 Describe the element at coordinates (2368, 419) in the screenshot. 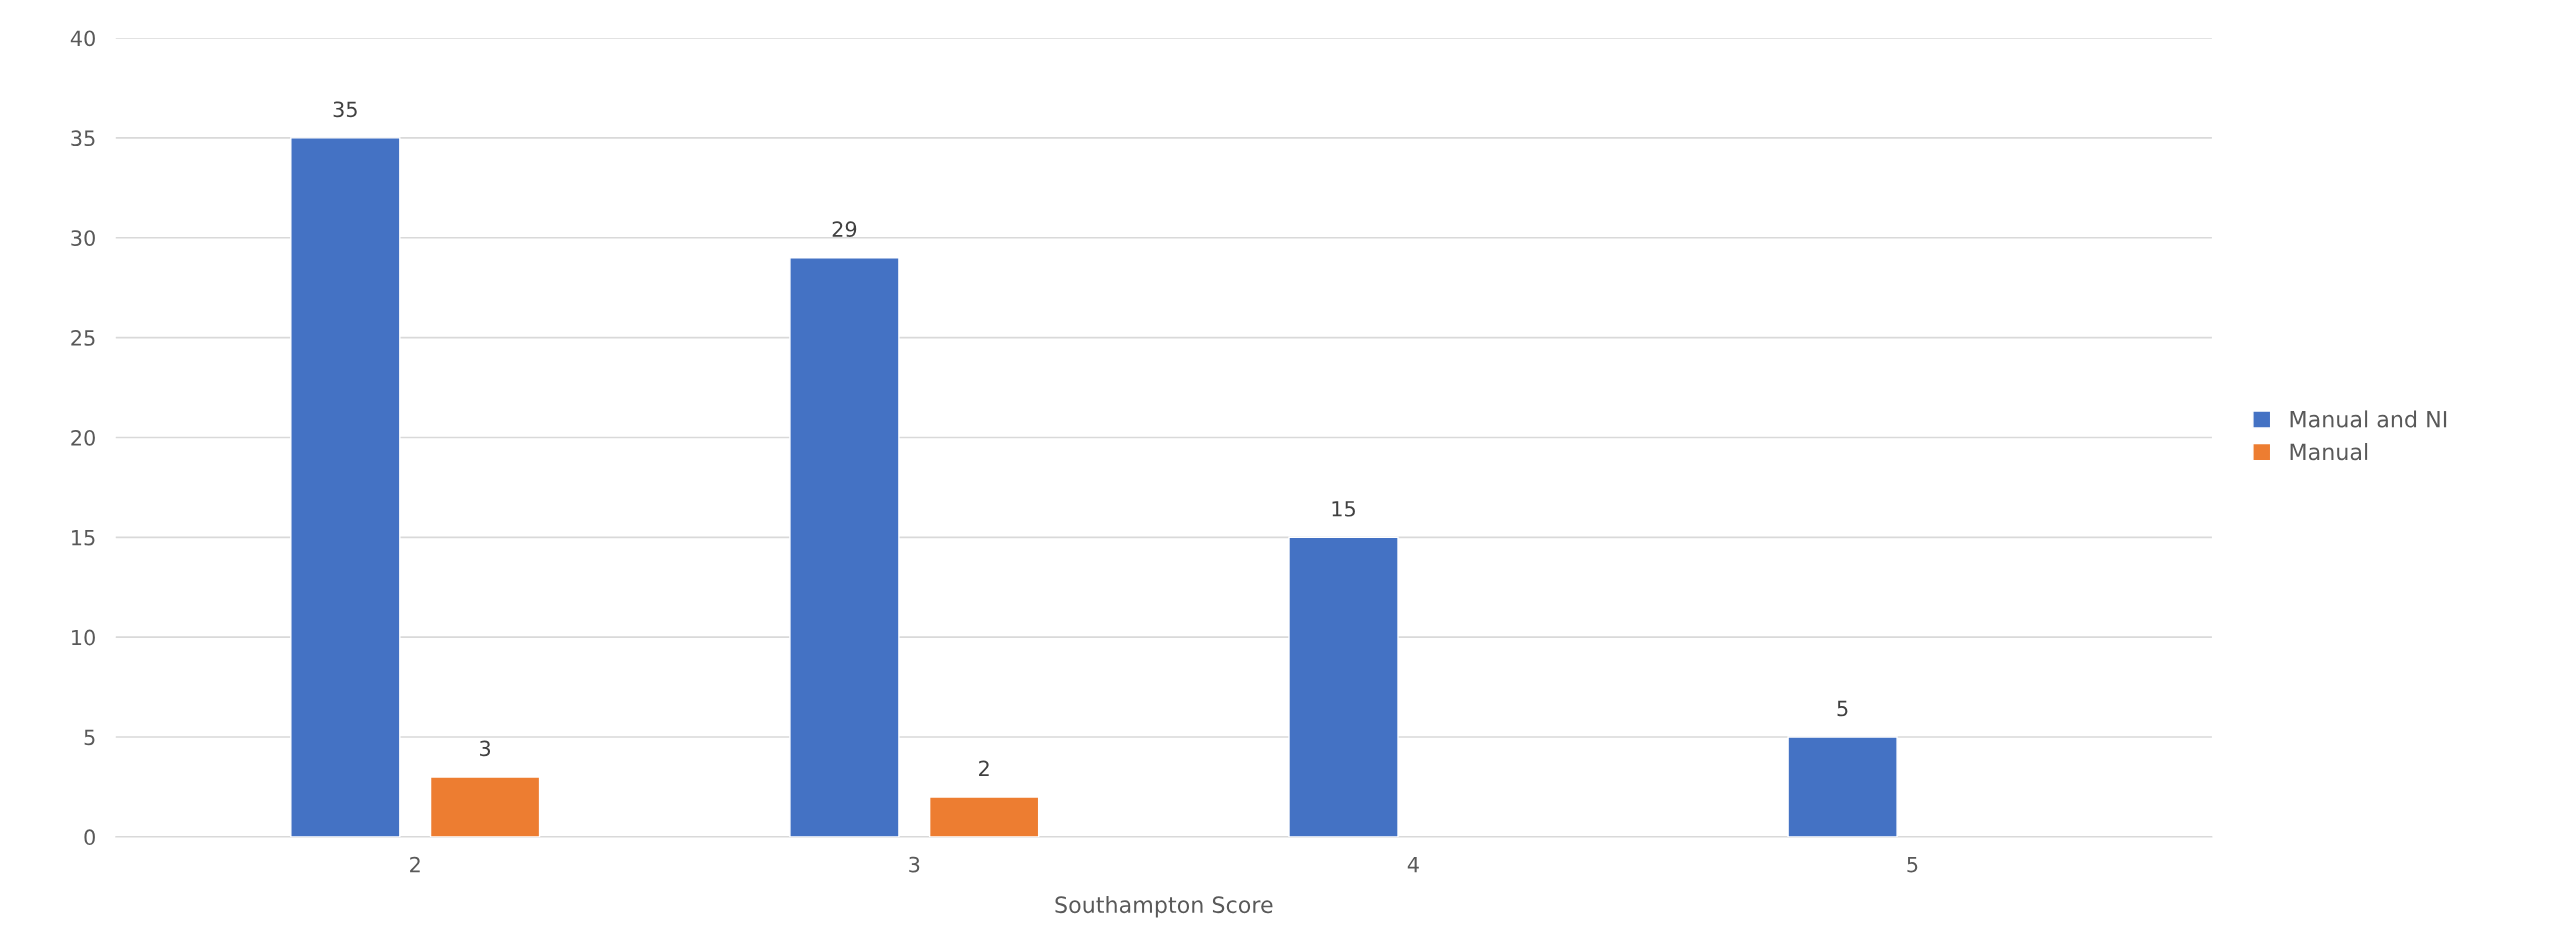

I see `legend-label: Manual and NI` at that location.